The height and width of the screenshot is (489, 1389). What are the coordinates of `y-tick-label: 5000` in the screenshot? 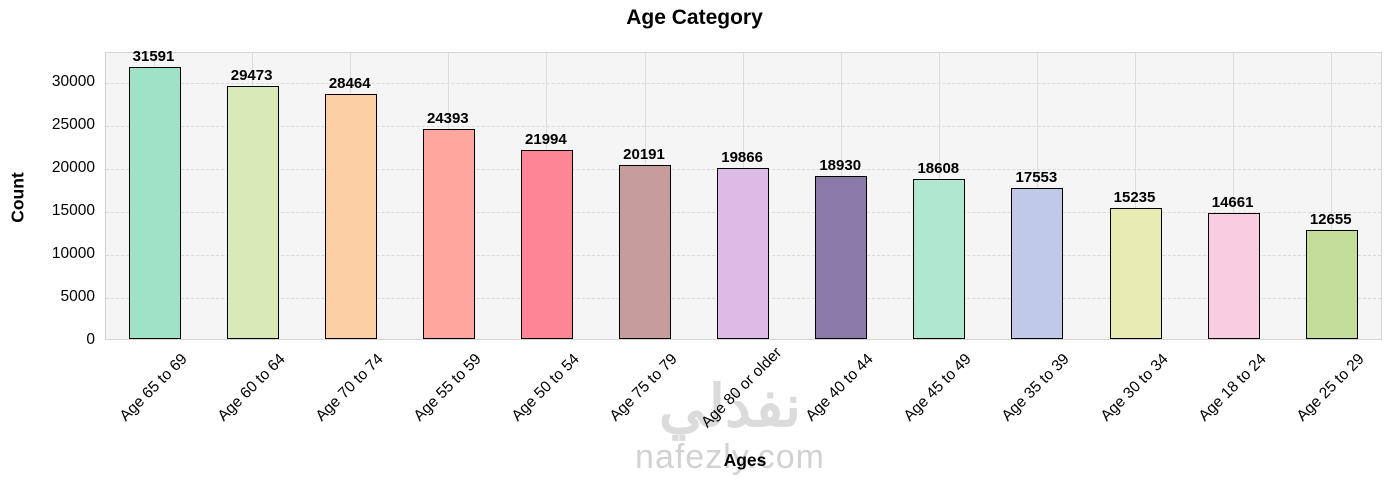 It's located at (77, 296).